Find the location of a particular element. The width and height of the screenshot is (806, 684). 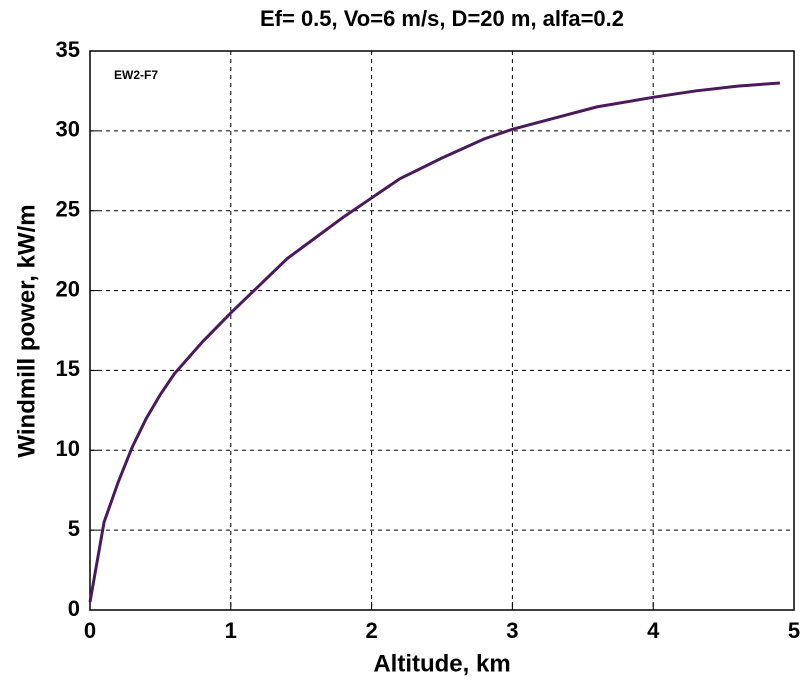

x-tick-label: 1 is located at coordinates (231, 630).